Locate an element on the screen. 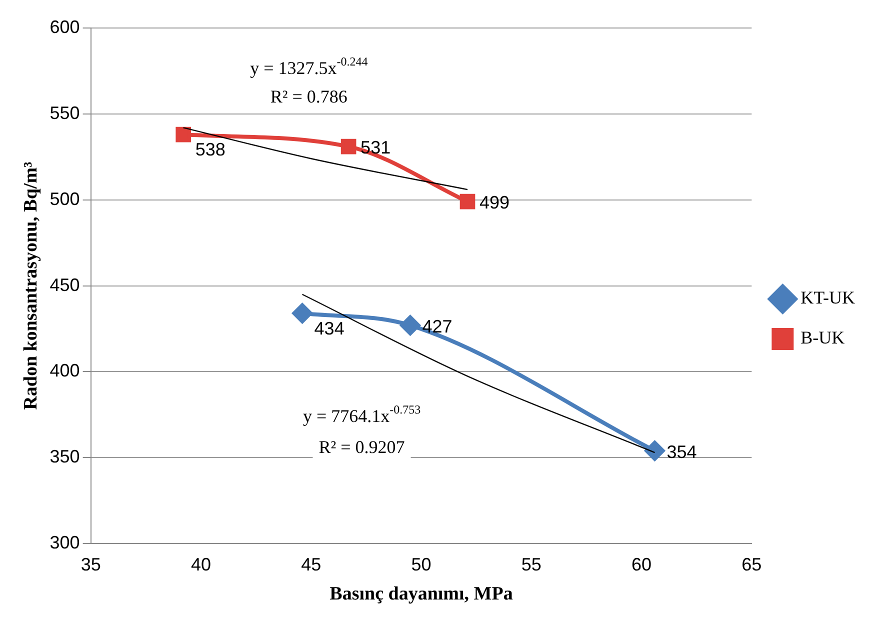 This screenshot has width=873, height=626. y-tick-label: 400 is located at coordinates (65, 370).